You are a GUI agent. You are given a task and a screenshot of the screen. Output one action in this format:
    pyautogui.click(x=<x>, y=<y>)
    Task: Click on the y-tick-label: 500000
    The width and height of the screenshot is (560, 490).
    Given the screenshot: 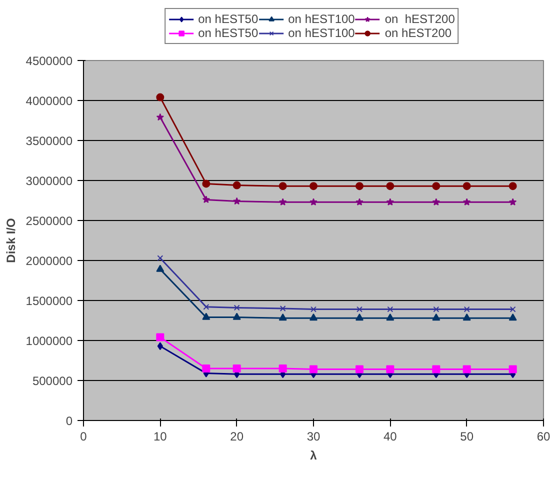 What is the action you would take?
    pyautogui.click(x=52, y=381)
    